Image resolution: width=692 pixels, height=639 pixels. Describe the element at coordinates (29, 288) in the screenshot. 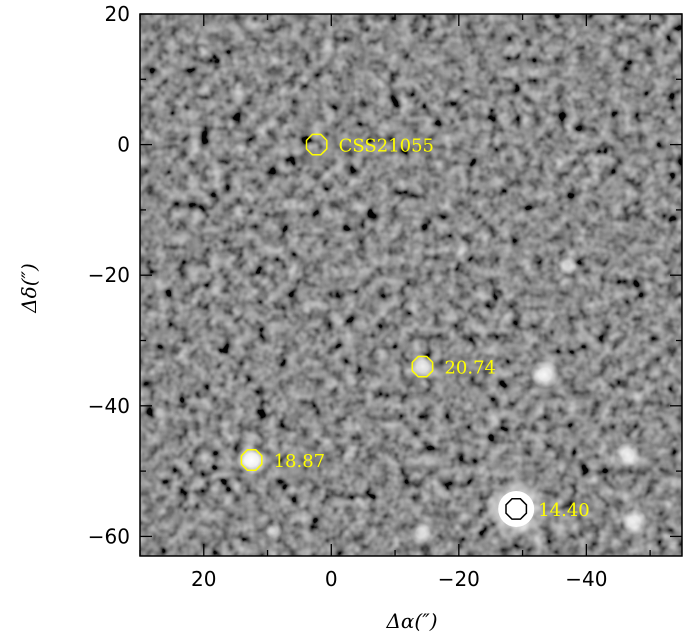

I see `y-axis-label: Δδ(″)` at that location.